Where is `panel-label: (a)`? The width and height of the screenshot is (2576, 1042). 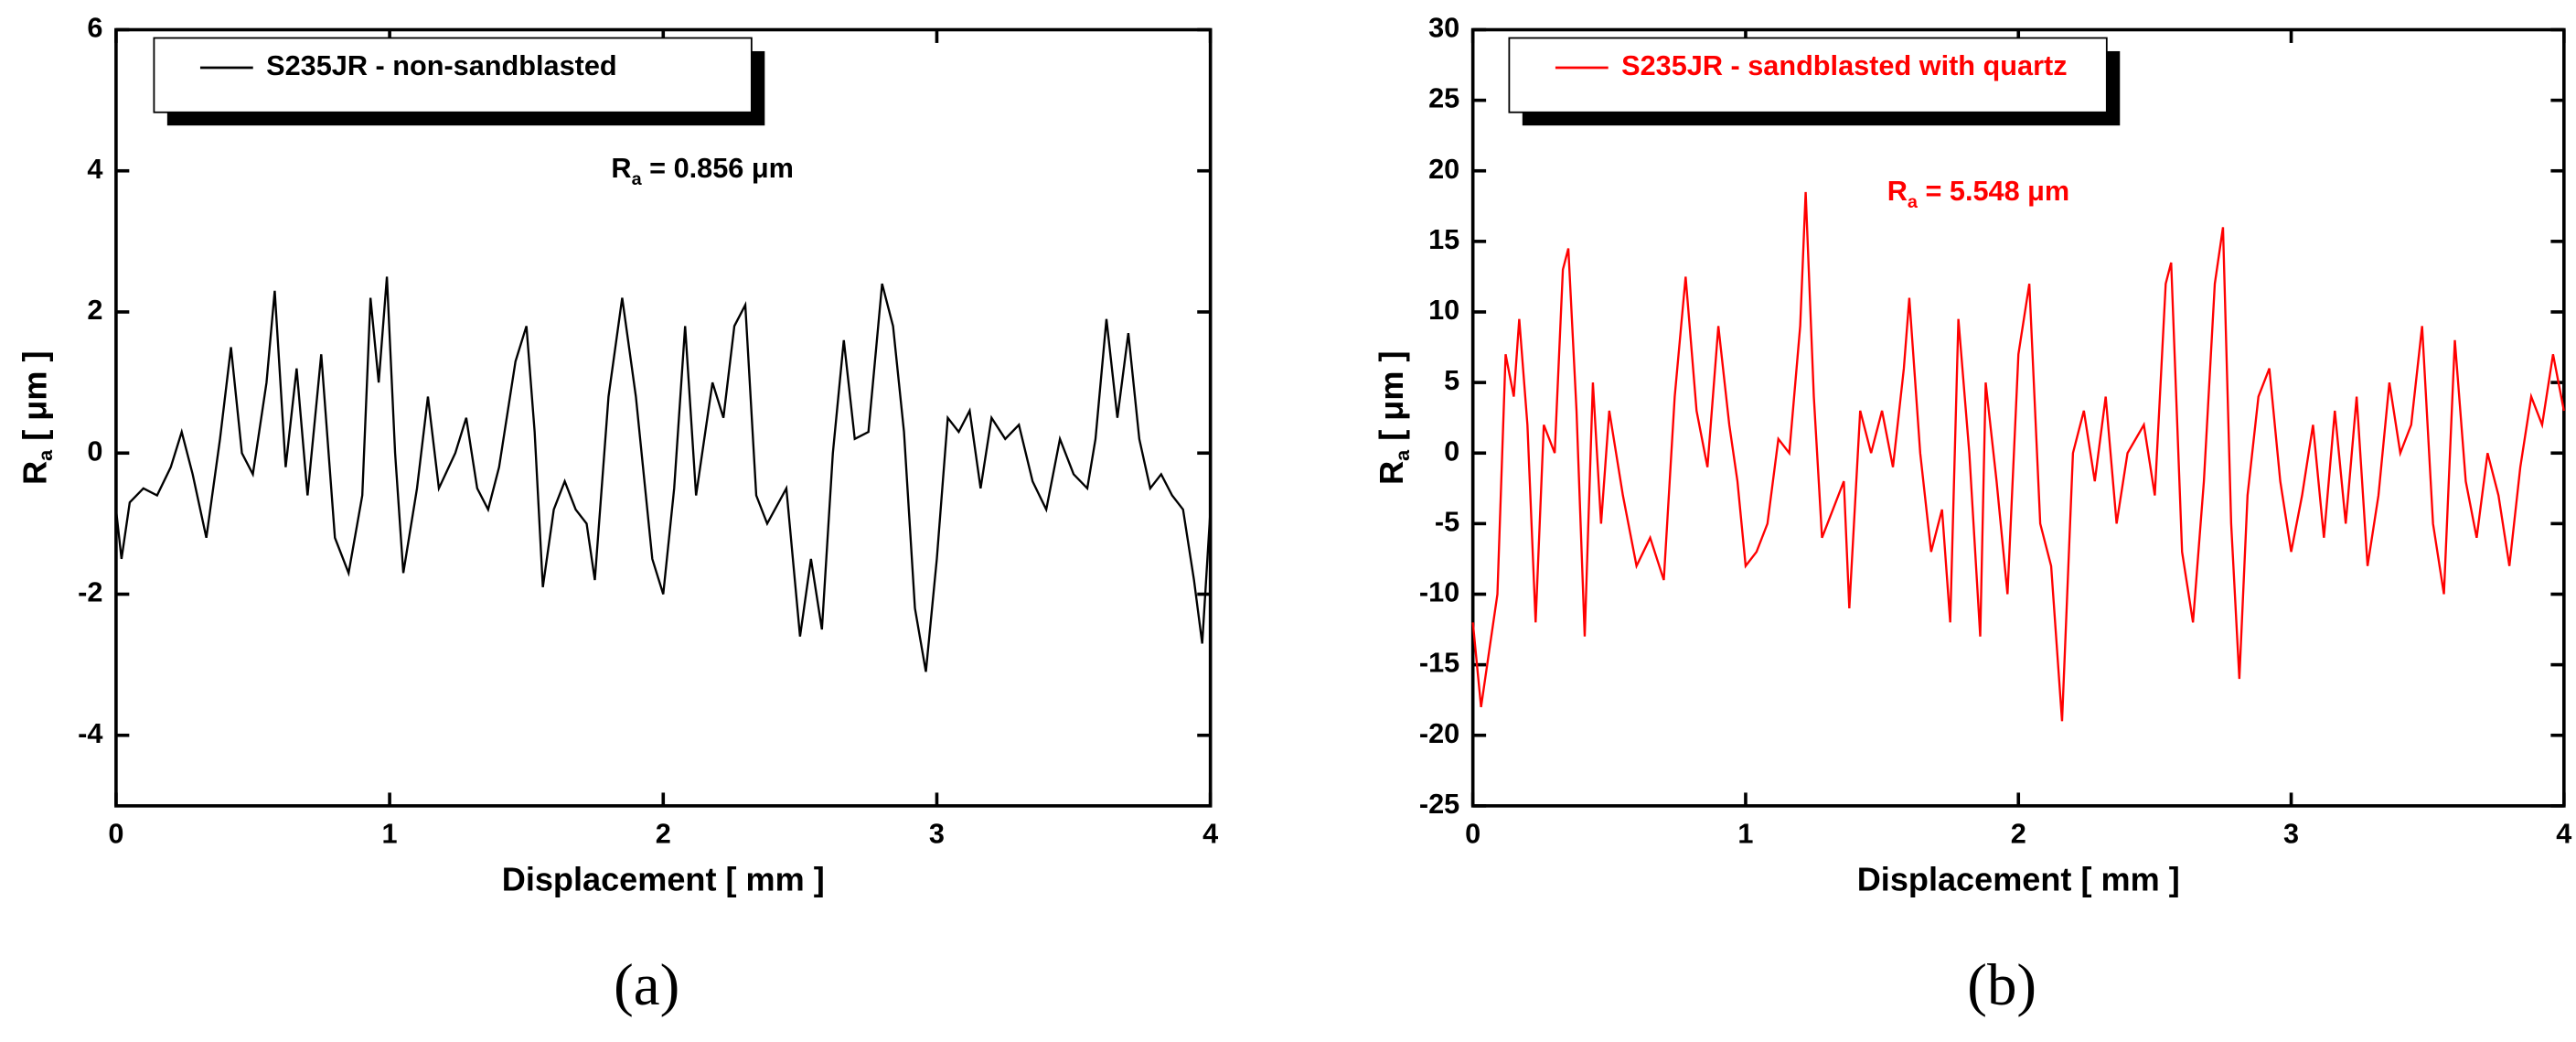
panel-label: (a) is located at coordinates (646, 985).